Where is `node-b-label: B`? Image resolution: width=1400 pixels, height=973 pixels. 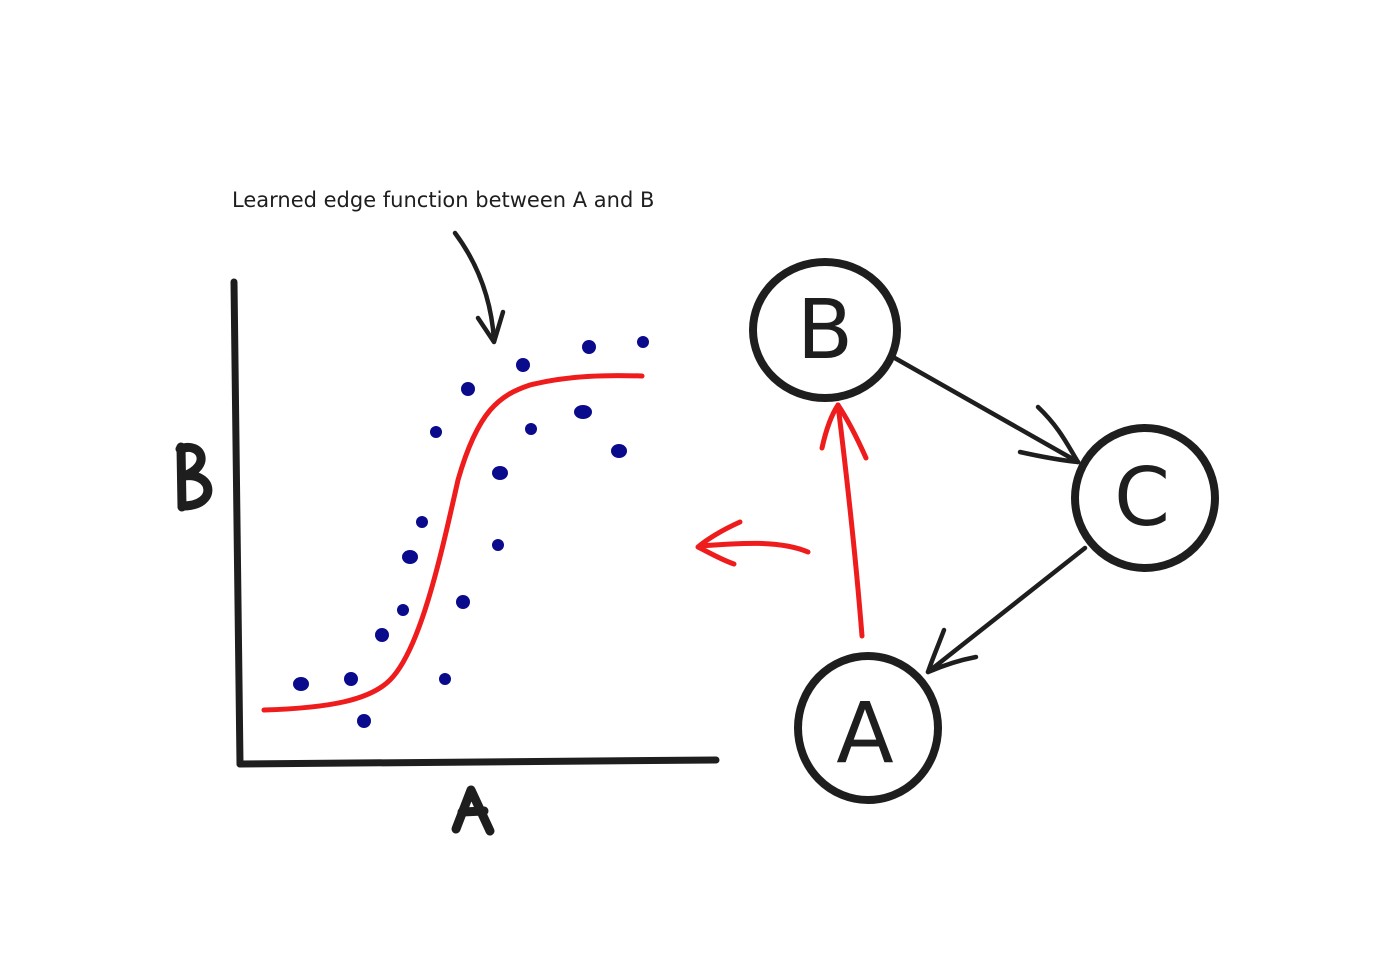
node-b-label: B is located at coordinates (825, 330).